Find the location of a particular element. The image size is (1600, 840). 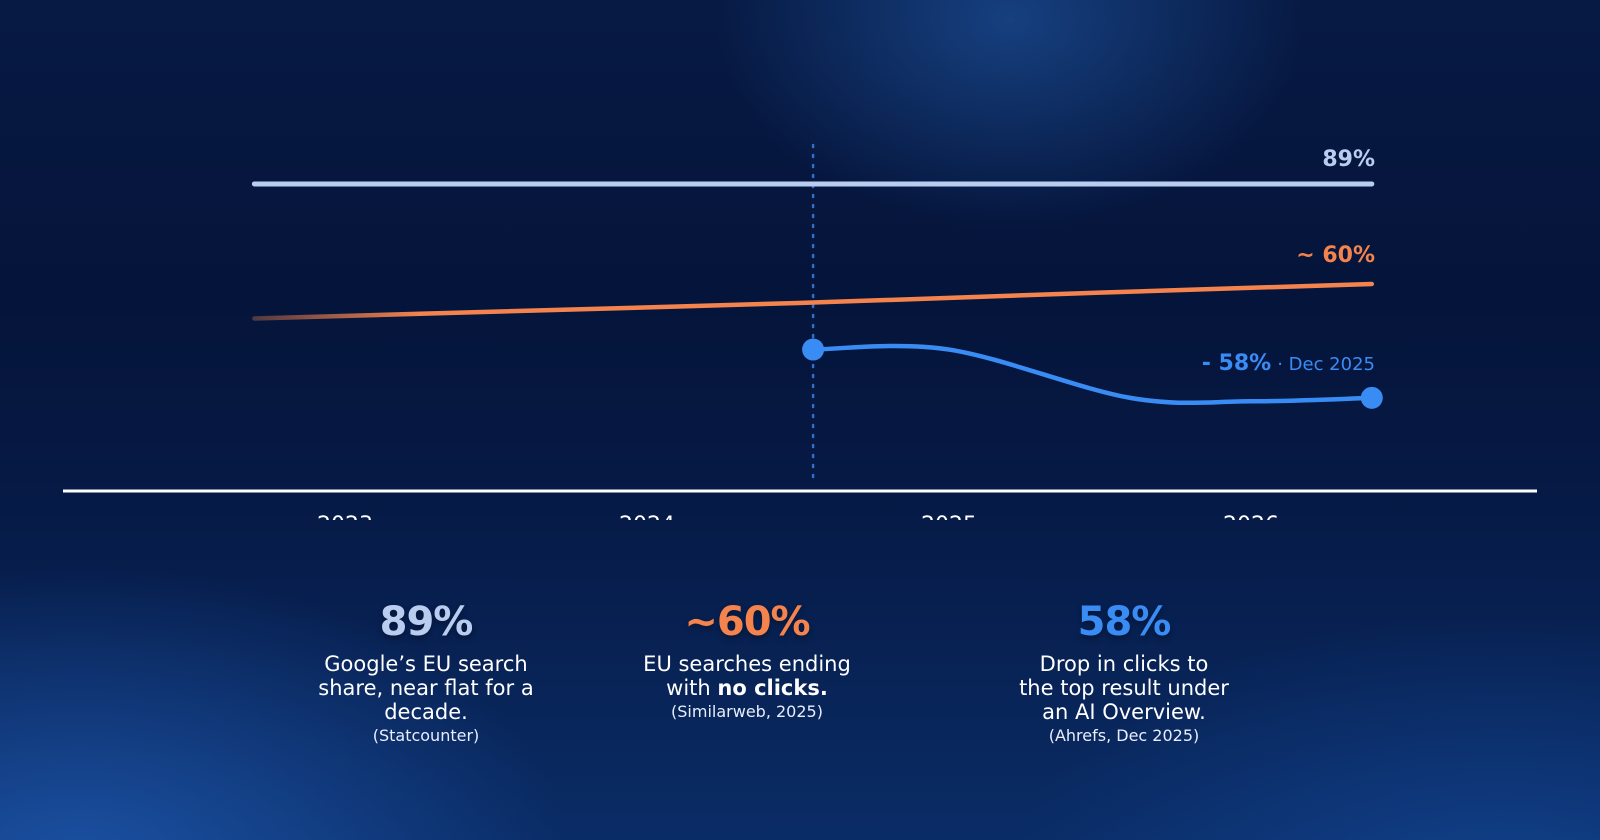

series-end-label: 89% is located at coordinates (1348, 159).